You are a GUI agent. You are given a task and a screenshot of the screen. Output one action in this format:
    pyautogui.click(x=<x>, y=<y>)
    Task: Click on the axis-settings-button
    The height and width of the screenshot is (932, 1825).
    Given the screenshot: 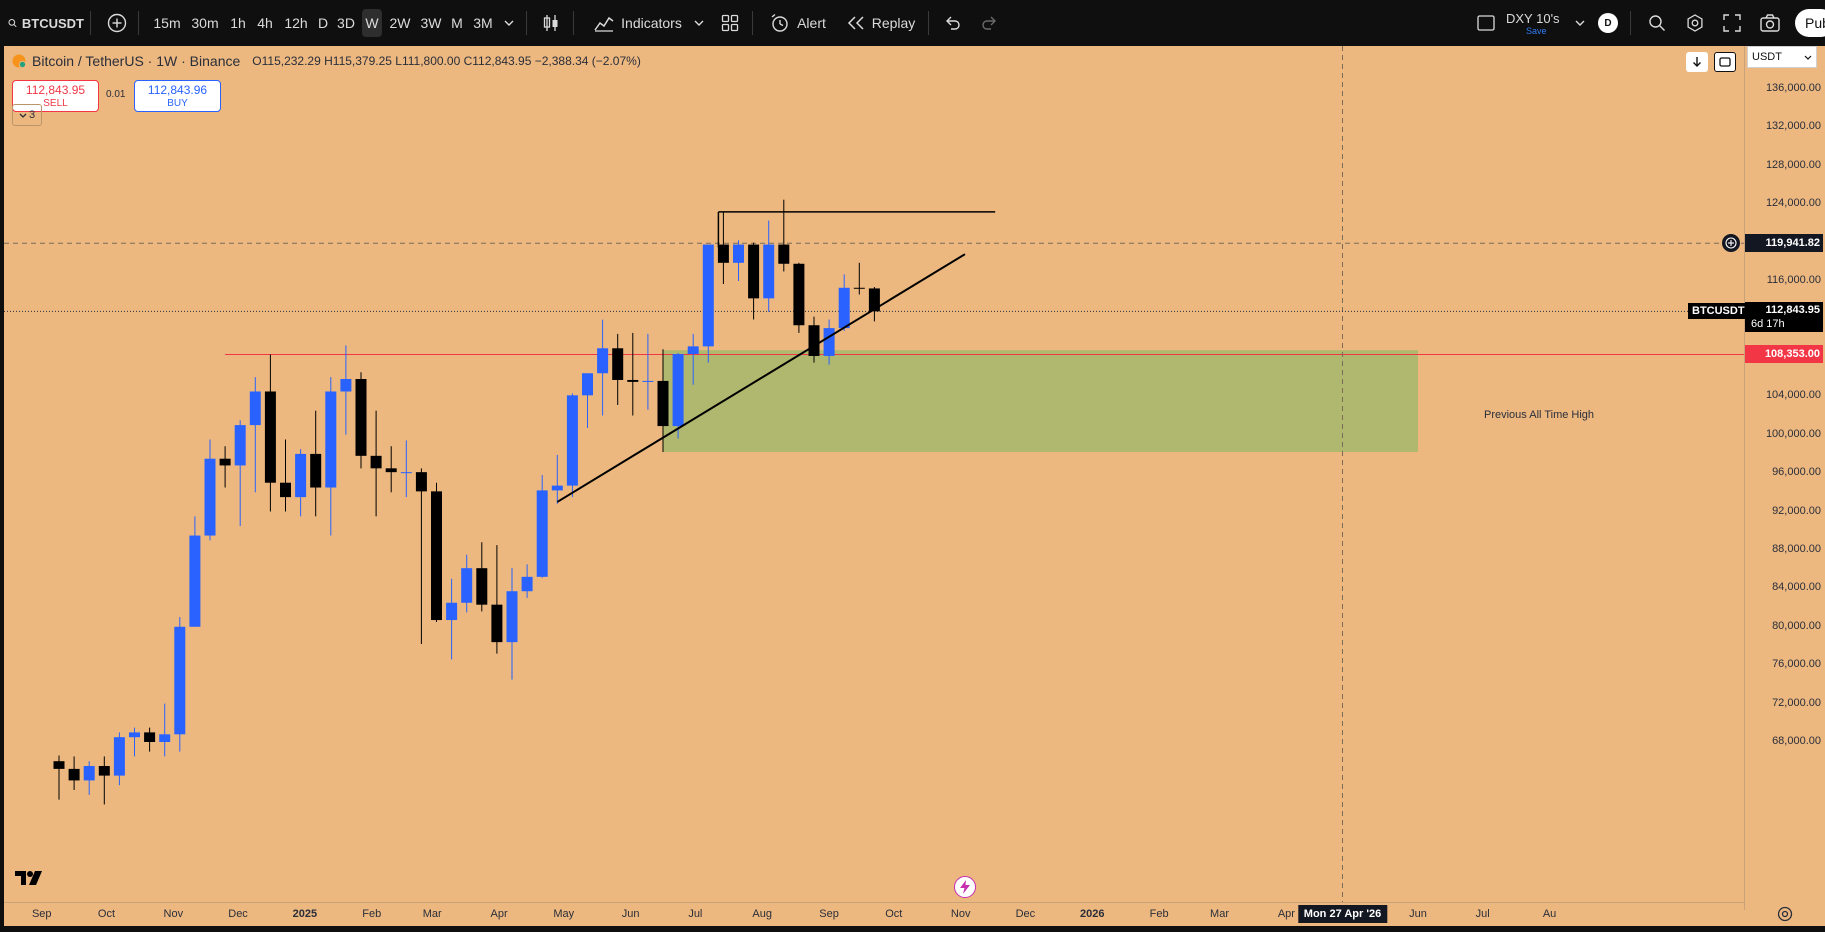 What is the action you would take?
    pyautogui.click(x=1784, y=914)
    